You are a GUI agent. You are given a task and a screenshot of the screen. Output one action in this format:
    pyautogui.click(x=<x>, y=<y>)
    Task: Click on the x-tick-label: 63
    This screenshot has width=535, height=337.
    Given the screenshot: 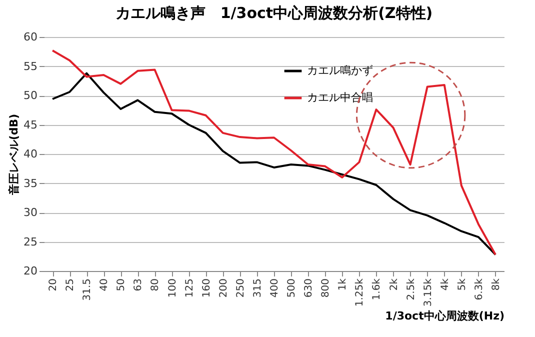 What is the action you would take?
    pyautogui.click(x=138, y=285)
    